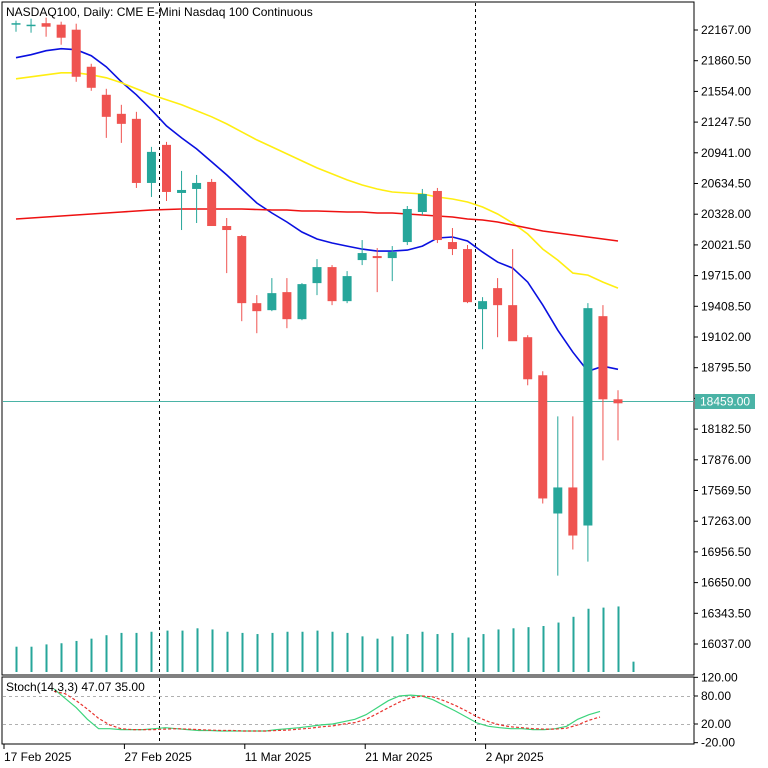 The height and width of the screenshot is (768, 768). Describe the element at coordinates (725, 402) in the screenshot. I see `current-price-label: 18459.00` at that location.